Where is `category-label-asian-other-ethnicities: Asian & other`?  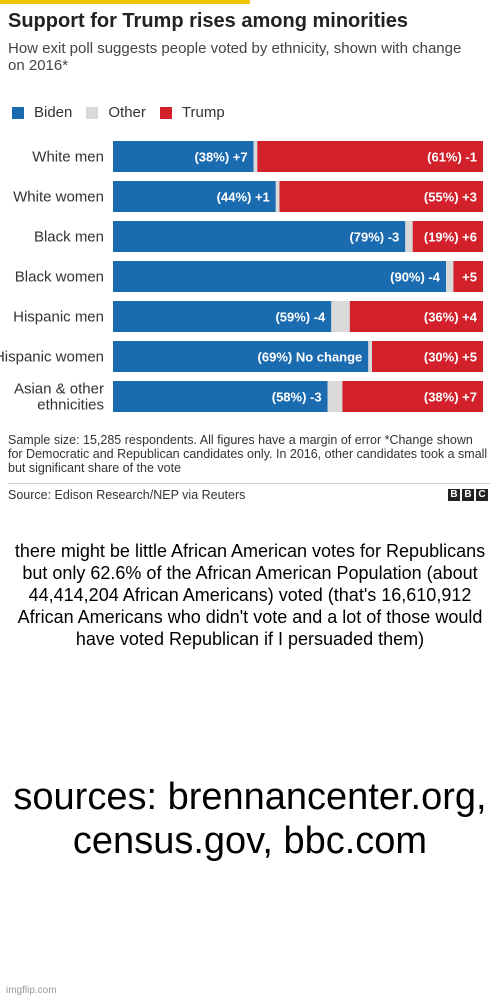 category-label-asian-other-ethnicities: Asian & other is located at coordinates (59, 389).